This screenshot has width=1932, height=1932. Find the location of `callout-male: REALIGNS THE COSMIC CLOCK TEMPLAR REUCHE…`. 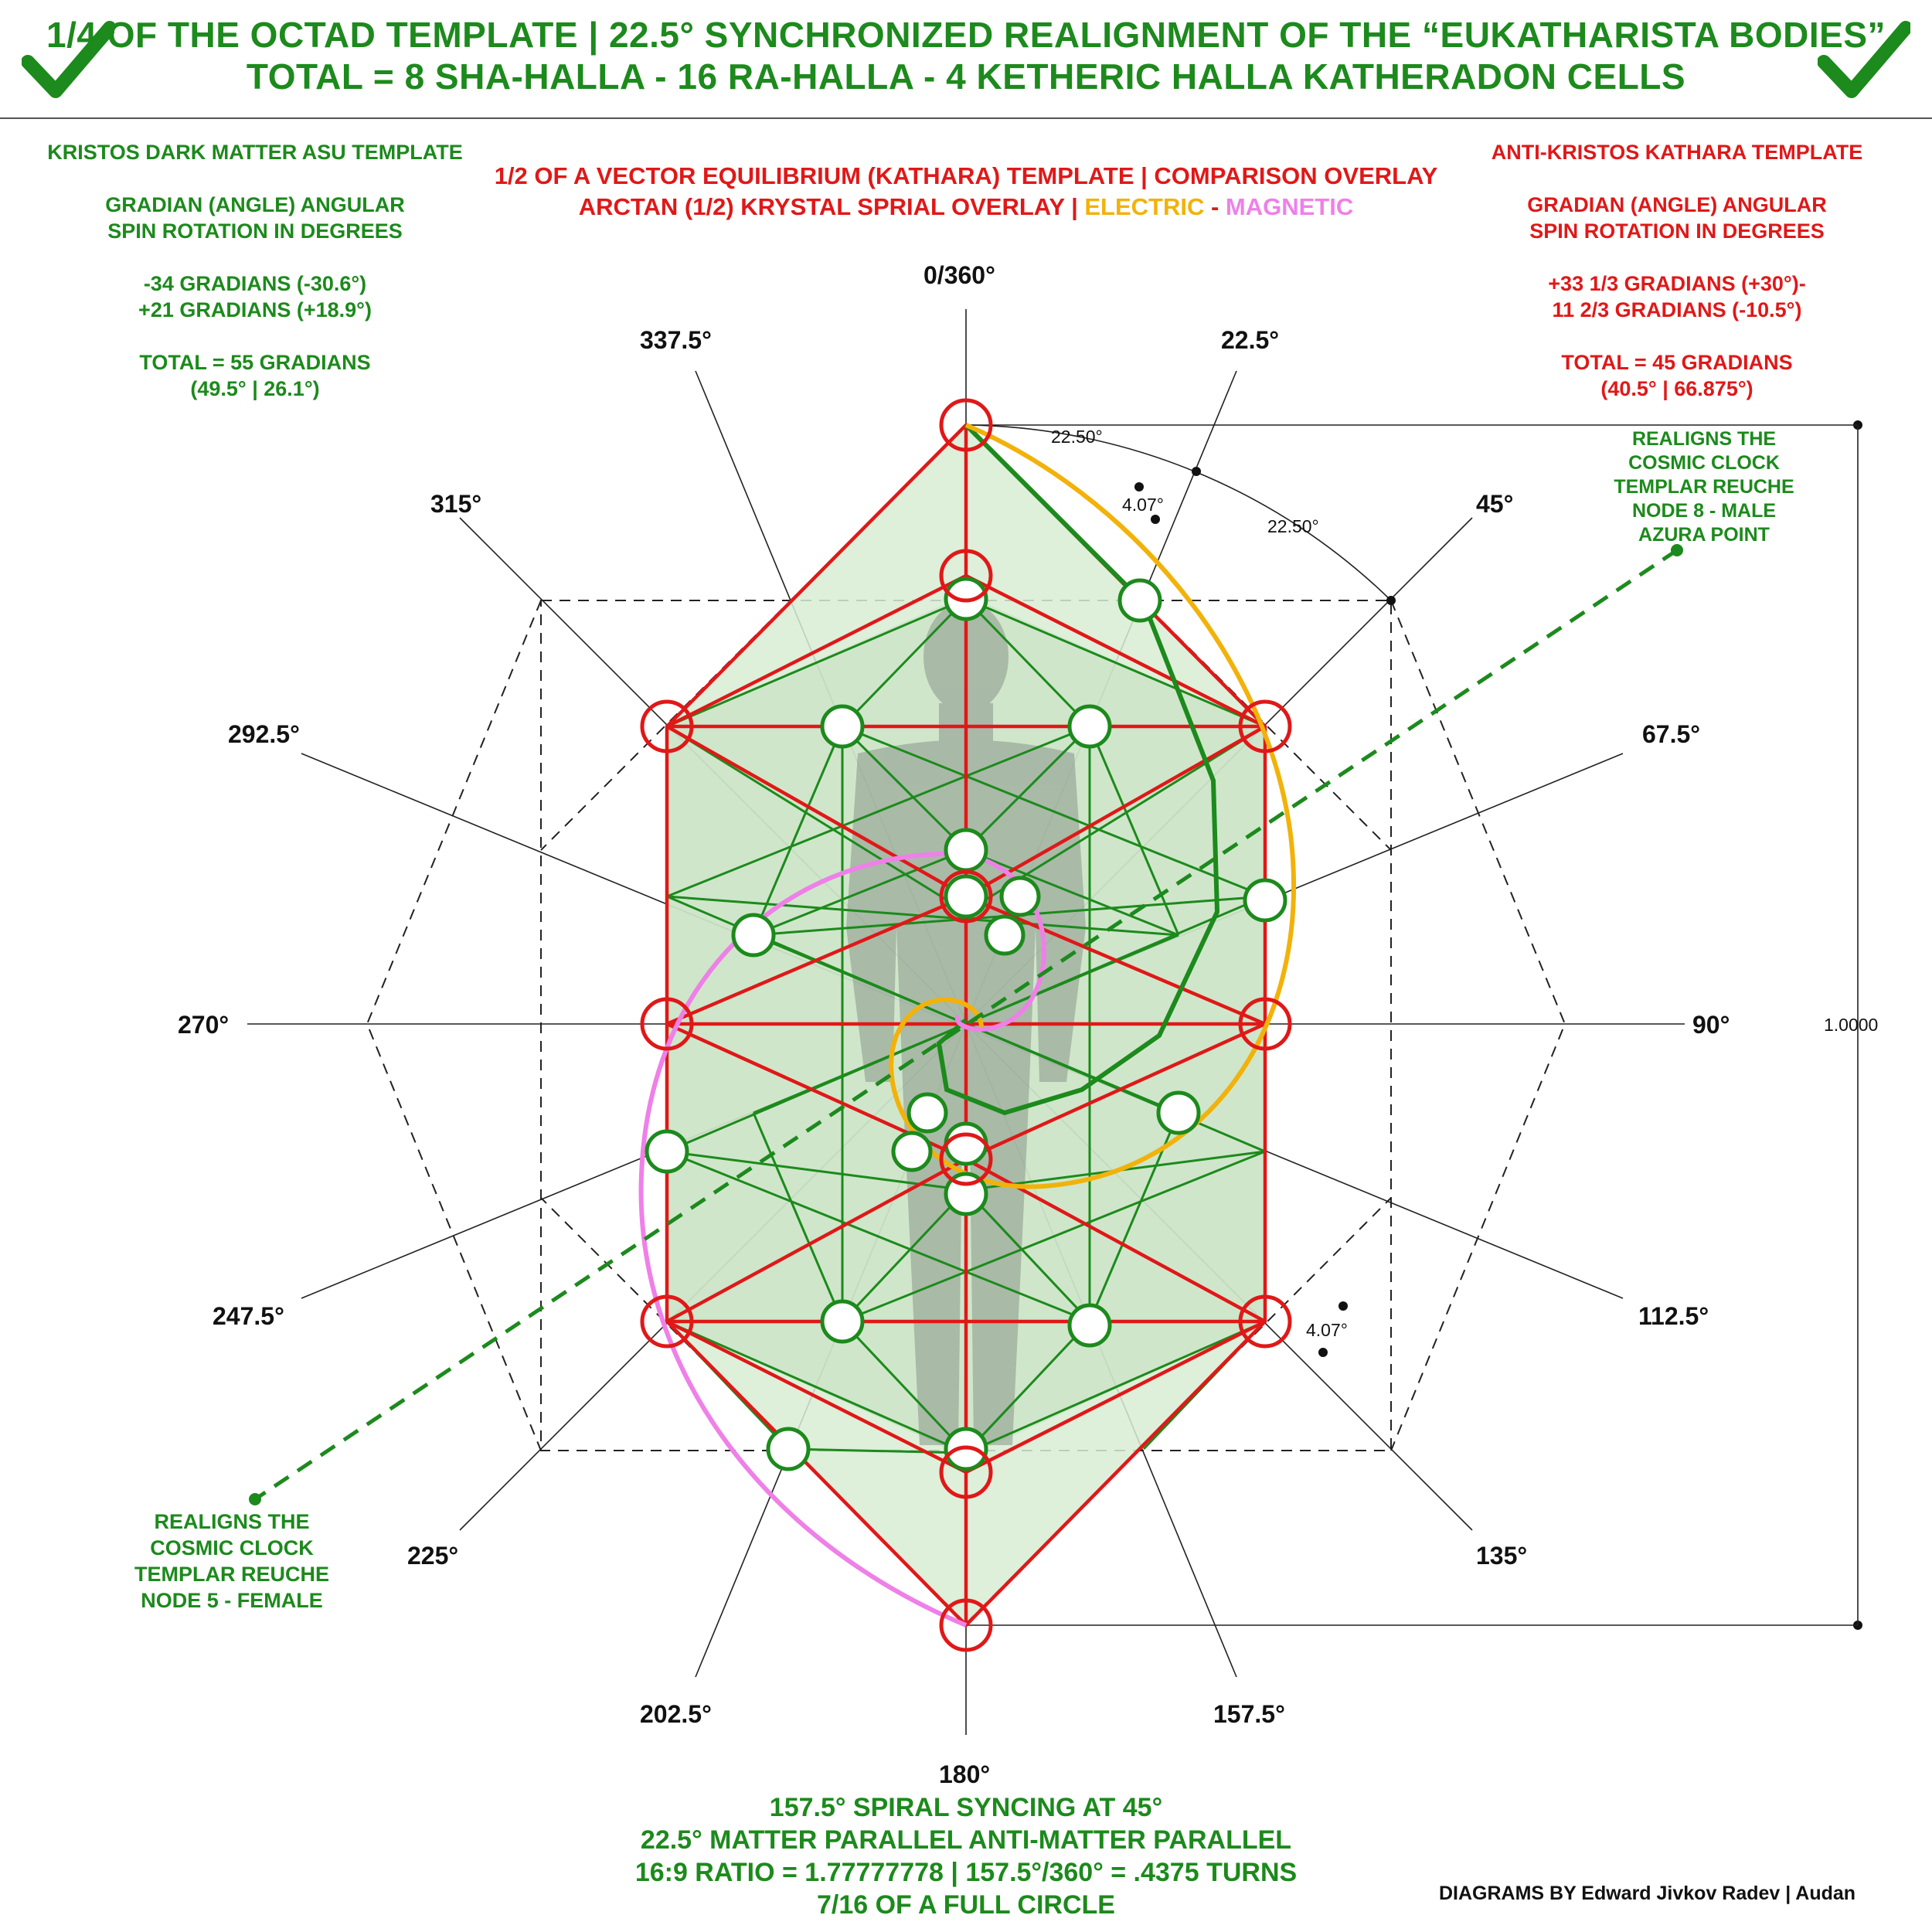

callout-male: REALIGNS THE COSMIC CLOCK TEMPLAR REUCHE… is located at coordinates (1704, 487).